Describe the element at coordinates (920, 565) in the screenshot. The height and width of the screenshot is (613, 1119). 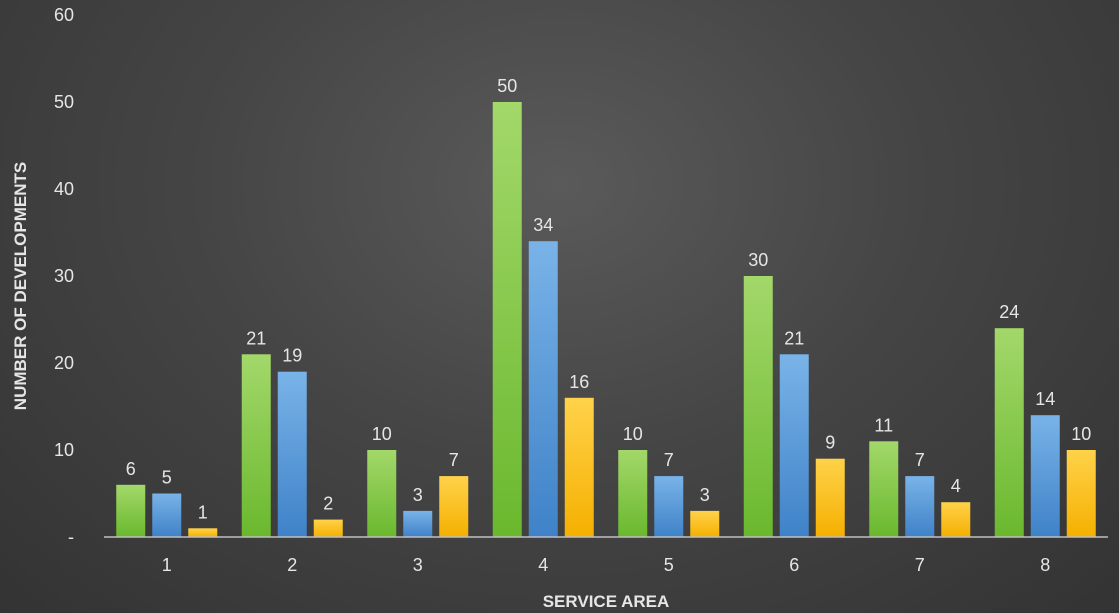
I see `x-tick-label: 7` at that location.